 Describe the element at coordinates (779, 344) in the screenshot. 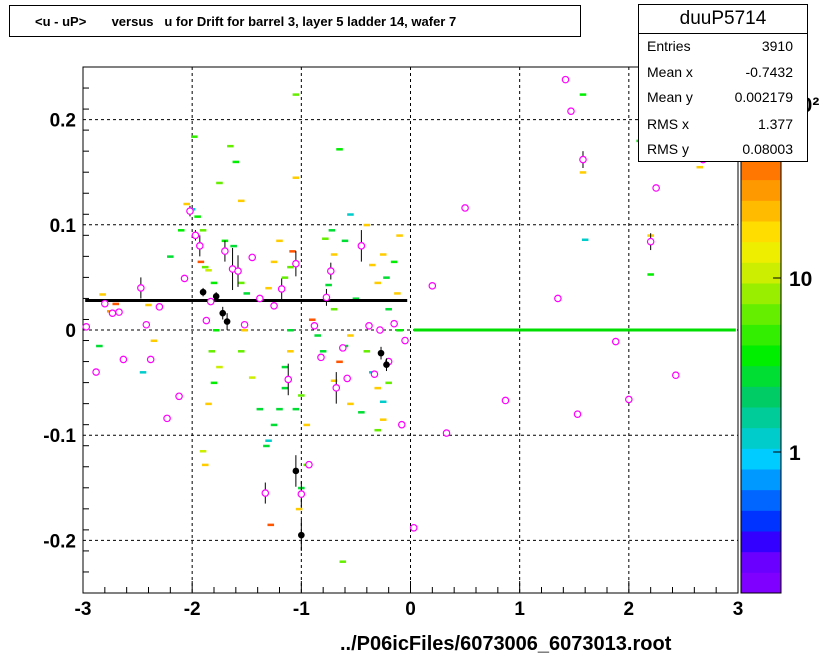

I see `color-scale: 11010²` at that location.